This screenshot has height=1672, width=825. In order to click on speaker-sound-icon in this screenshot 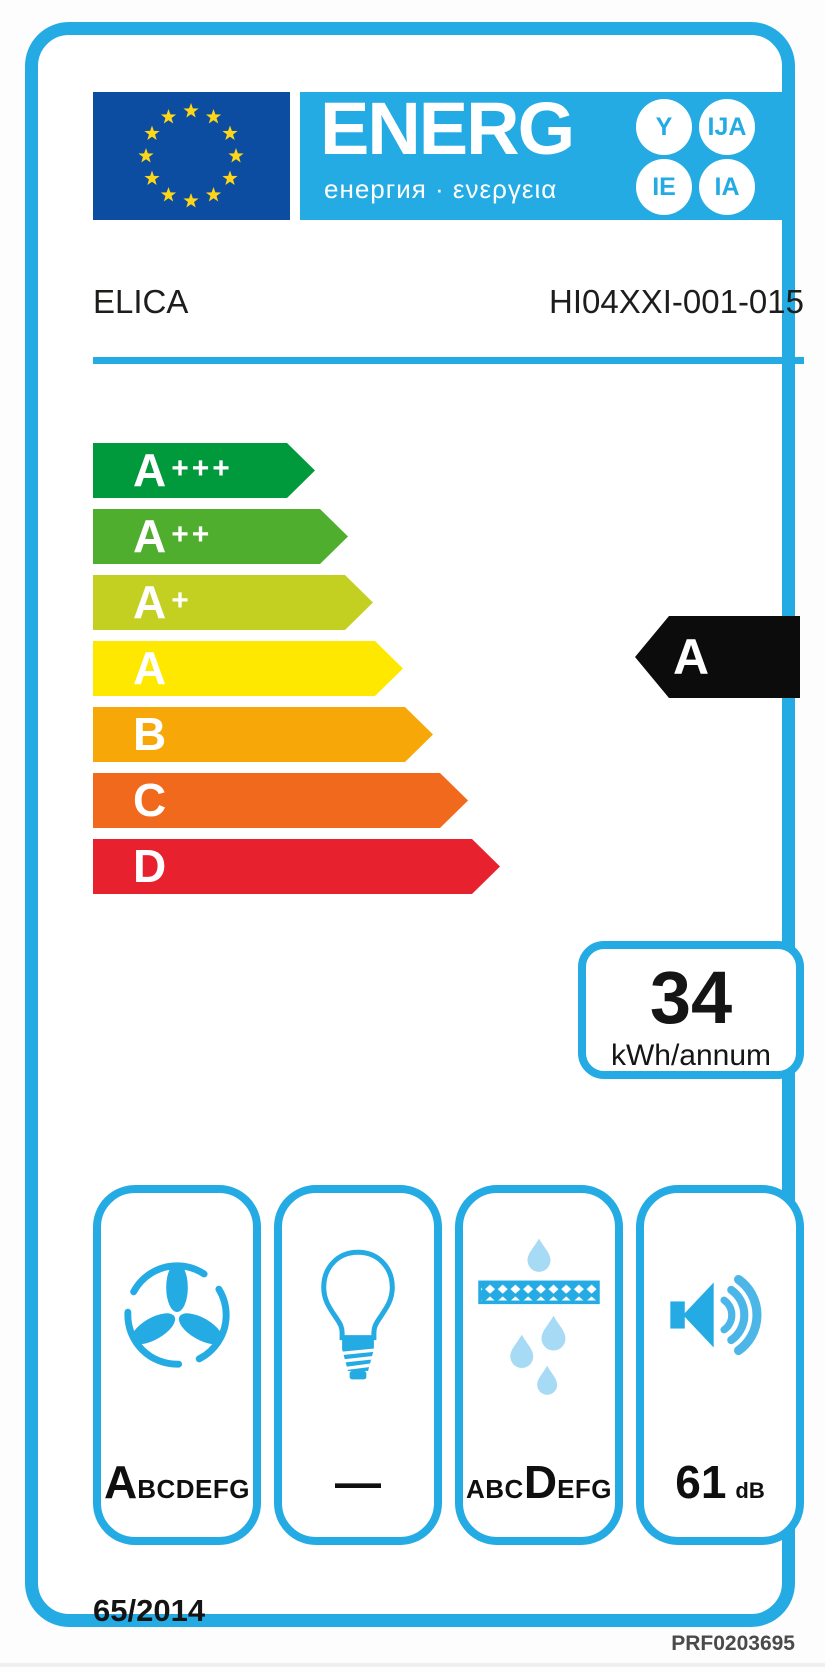, I will do `click(716, 1314)`.